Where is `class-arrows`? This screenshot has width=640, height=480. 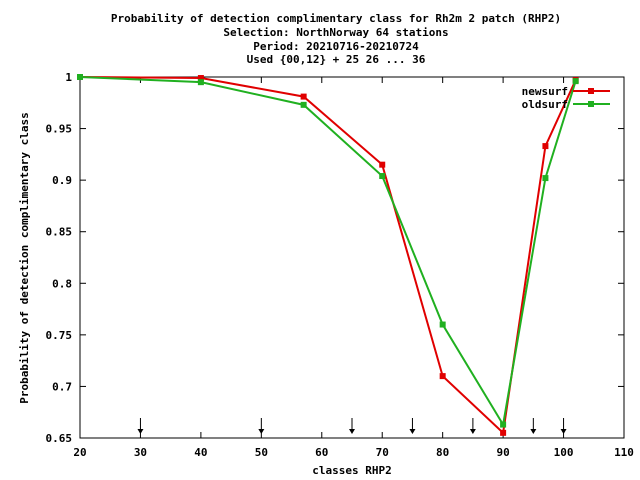
class-arrows is located at coordinates (352, 426).